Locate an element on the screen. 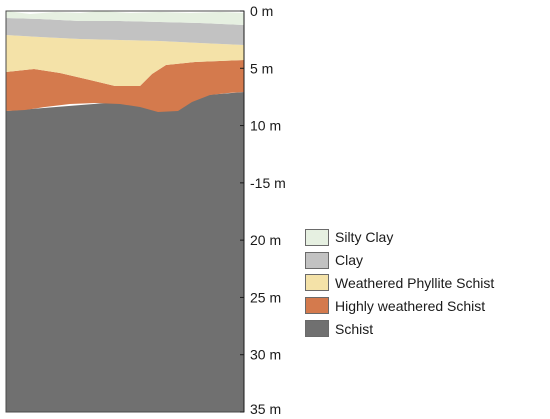  legend-swatch-silty-clay is located at coordinates (317, 237).